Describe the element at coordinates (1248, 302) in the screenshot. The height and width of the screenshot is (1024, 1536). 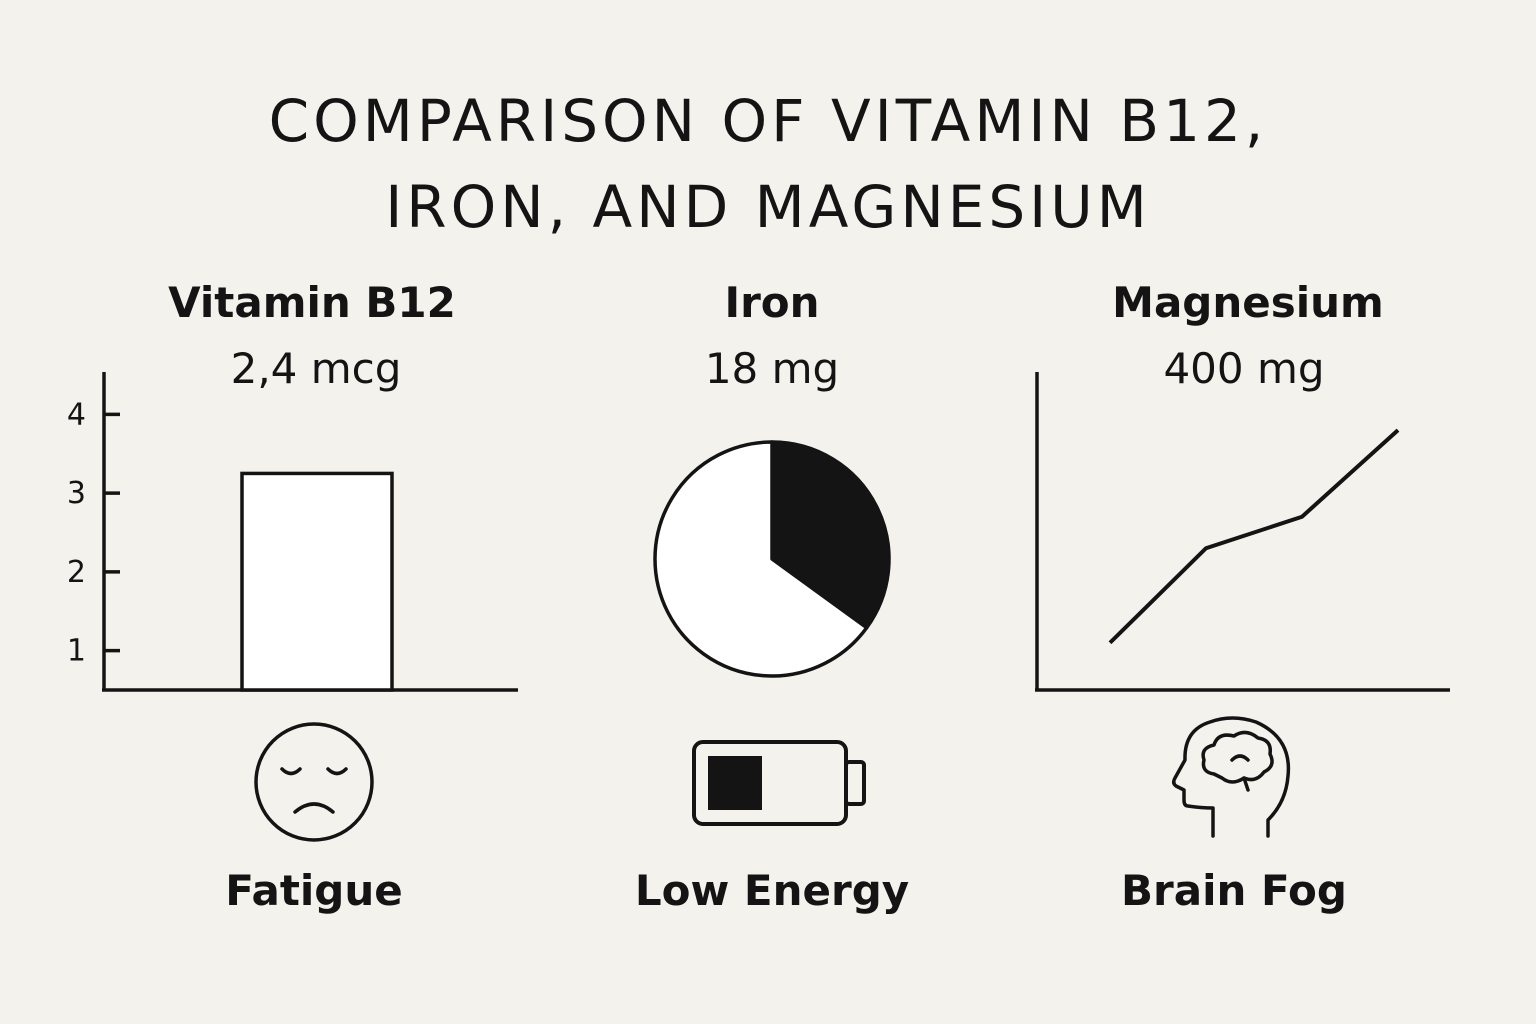
I see `panel-title-magnesium: Magnesium` at that location.